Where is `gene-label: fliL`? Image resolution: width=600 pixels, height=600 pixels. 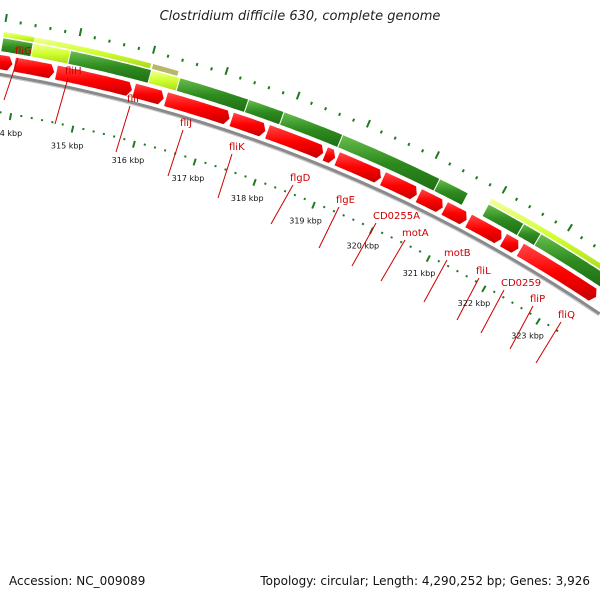 gene-label: fliL is located at coordinates (483, 271).